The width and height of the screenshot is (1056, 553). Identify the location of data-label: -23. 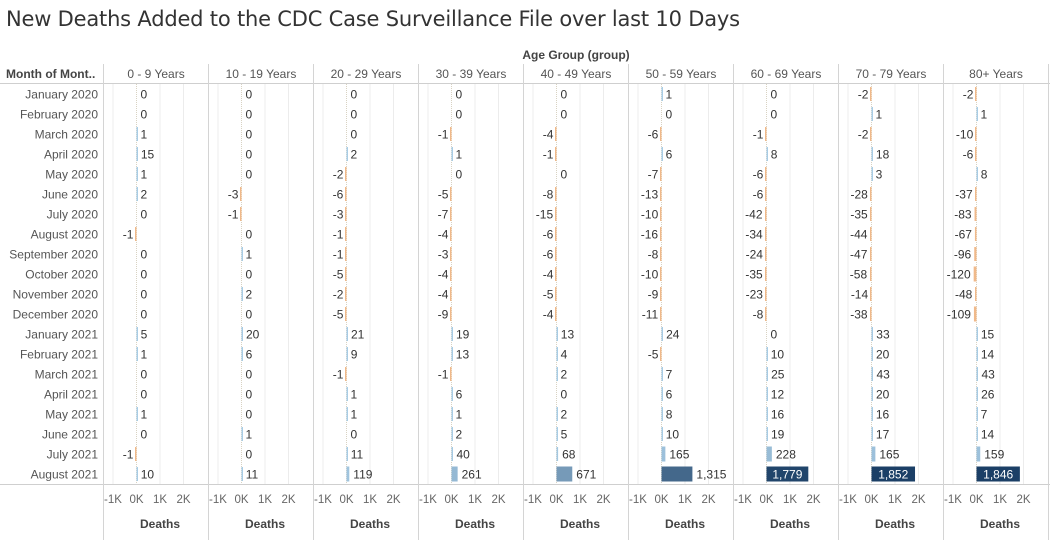
(755, 295).